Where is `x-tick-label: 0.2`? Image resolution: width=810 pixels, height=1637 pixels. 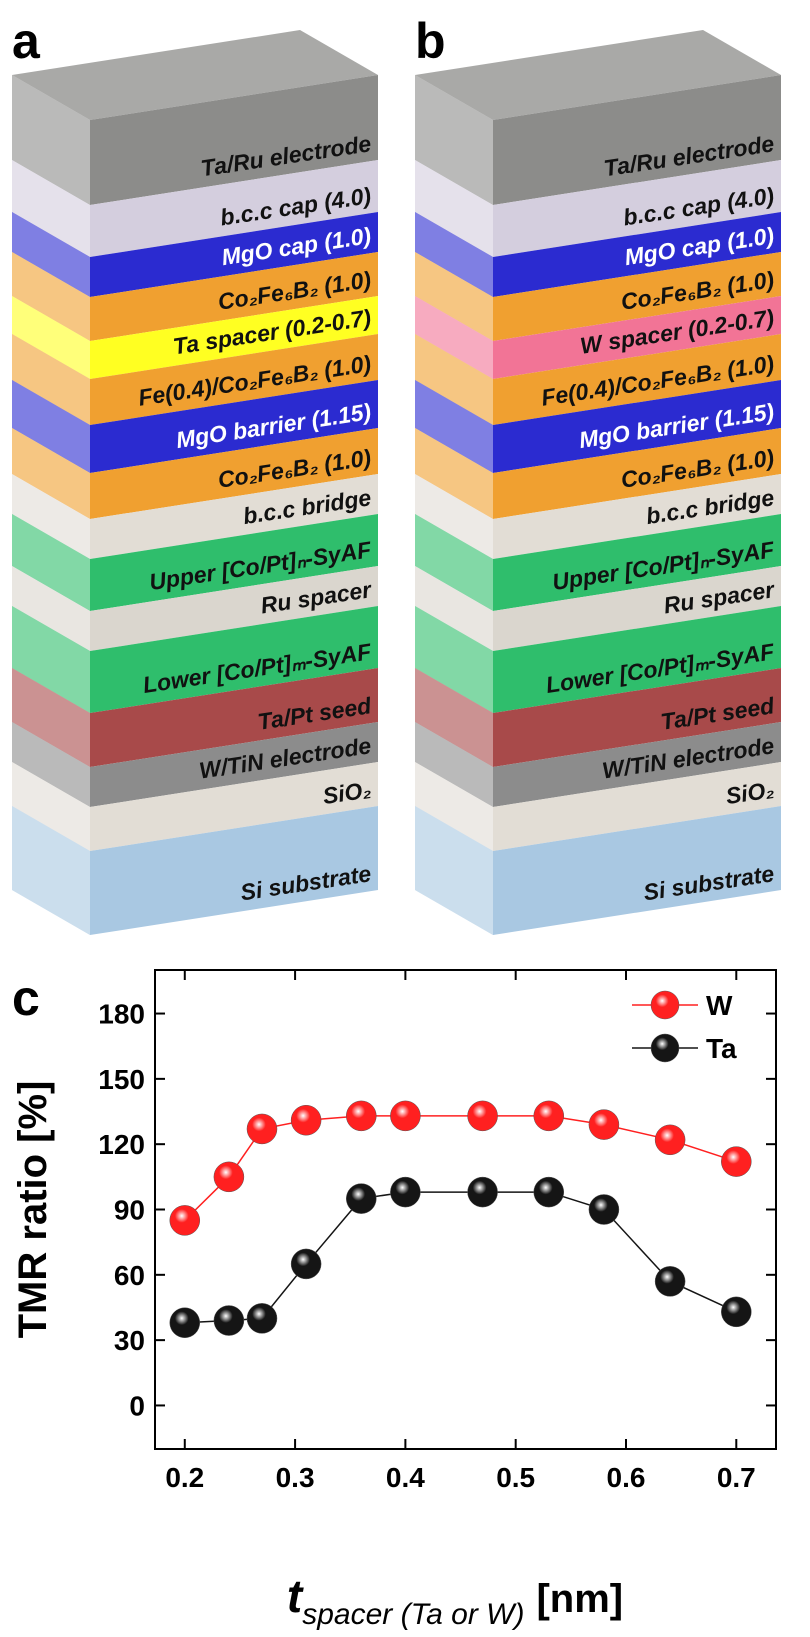 x-tick-label: 0.2 is located at coordinates (184, 1477).